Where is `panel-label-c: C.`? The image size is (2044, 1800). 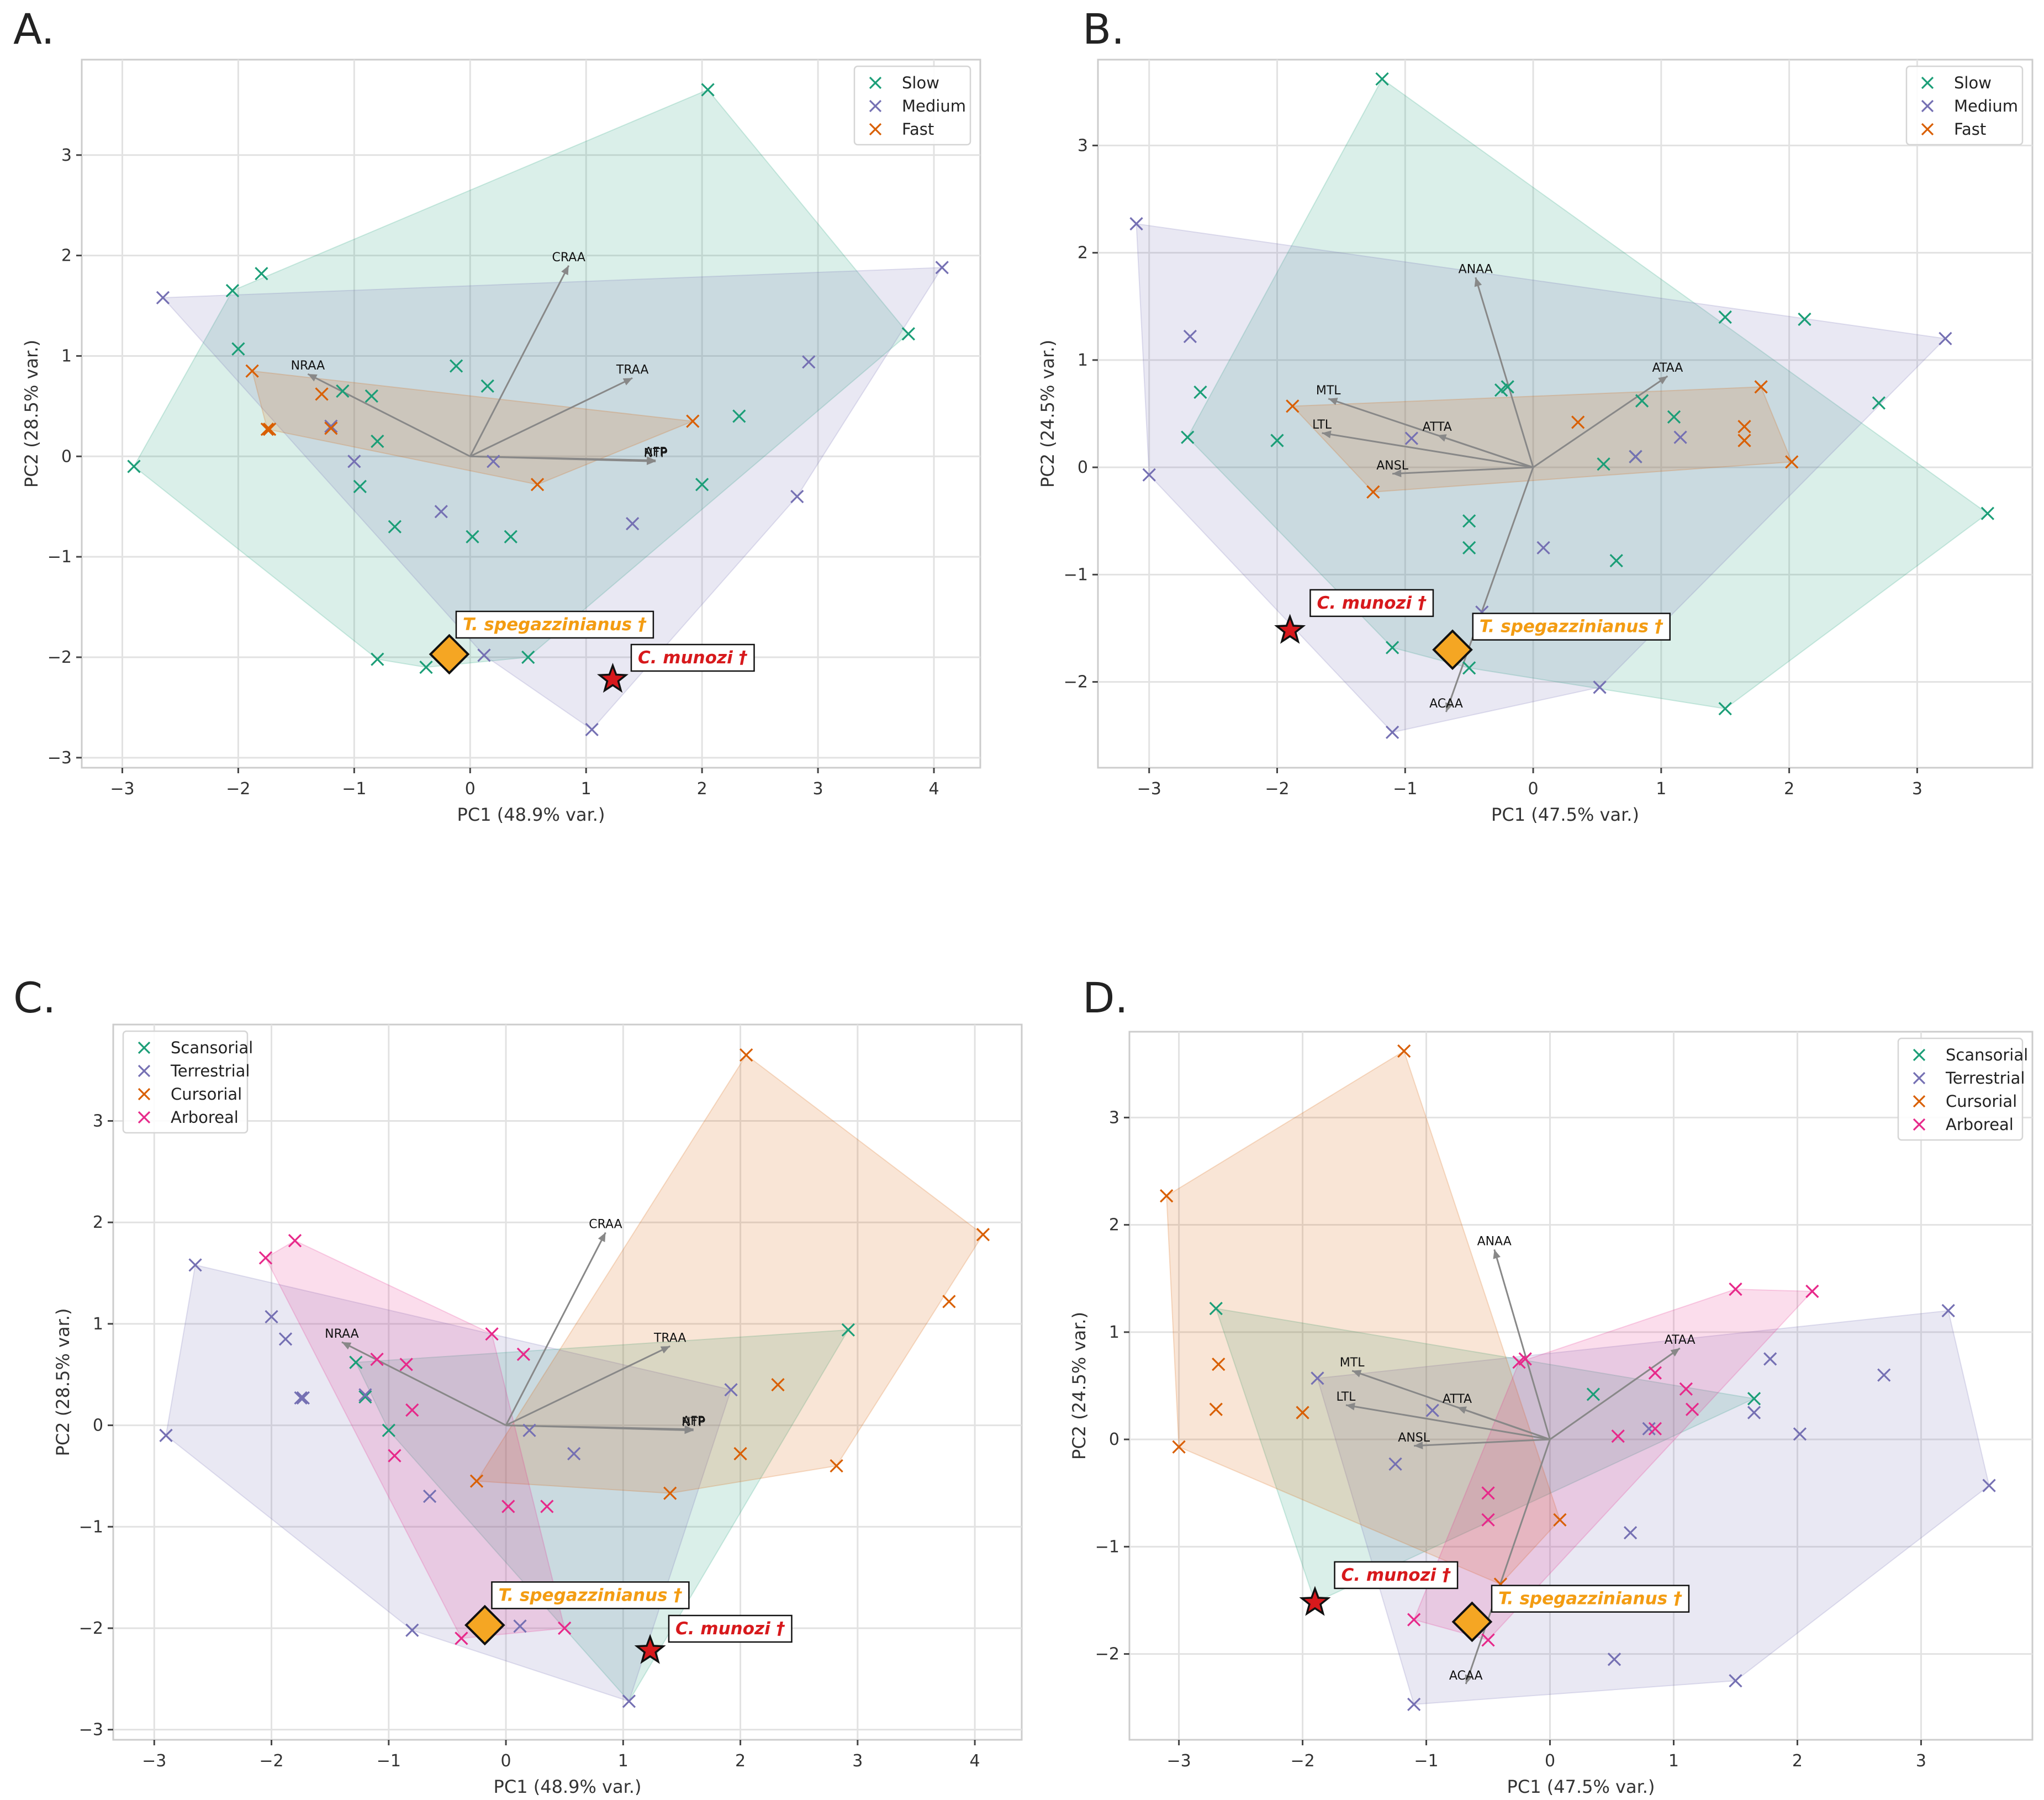 panel-label-c: C. is located at coordinates (34, 997).